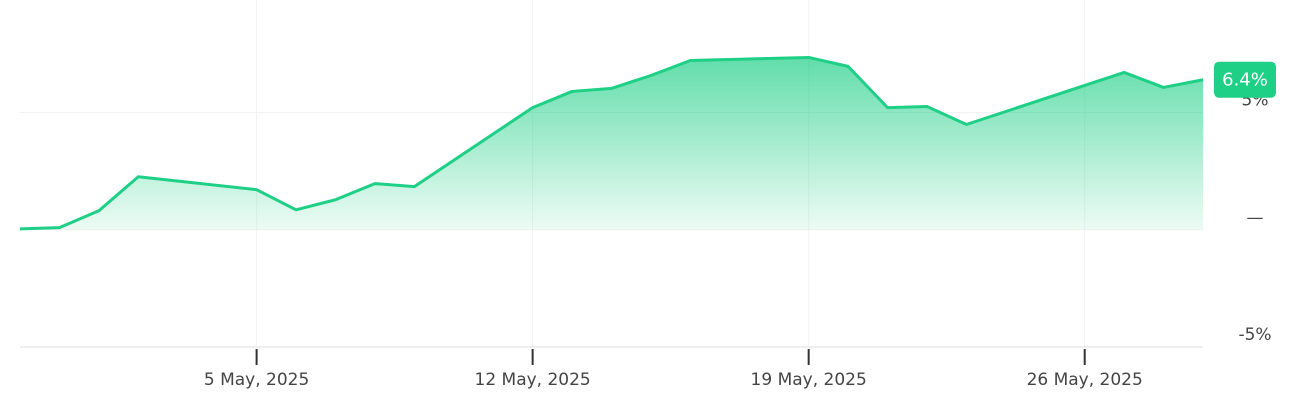 The image size is (1306, 406). Describe the element at coordinates (533, 380) in the screenshot. I see `x-tick-label: 12 May, 2025` at that location.